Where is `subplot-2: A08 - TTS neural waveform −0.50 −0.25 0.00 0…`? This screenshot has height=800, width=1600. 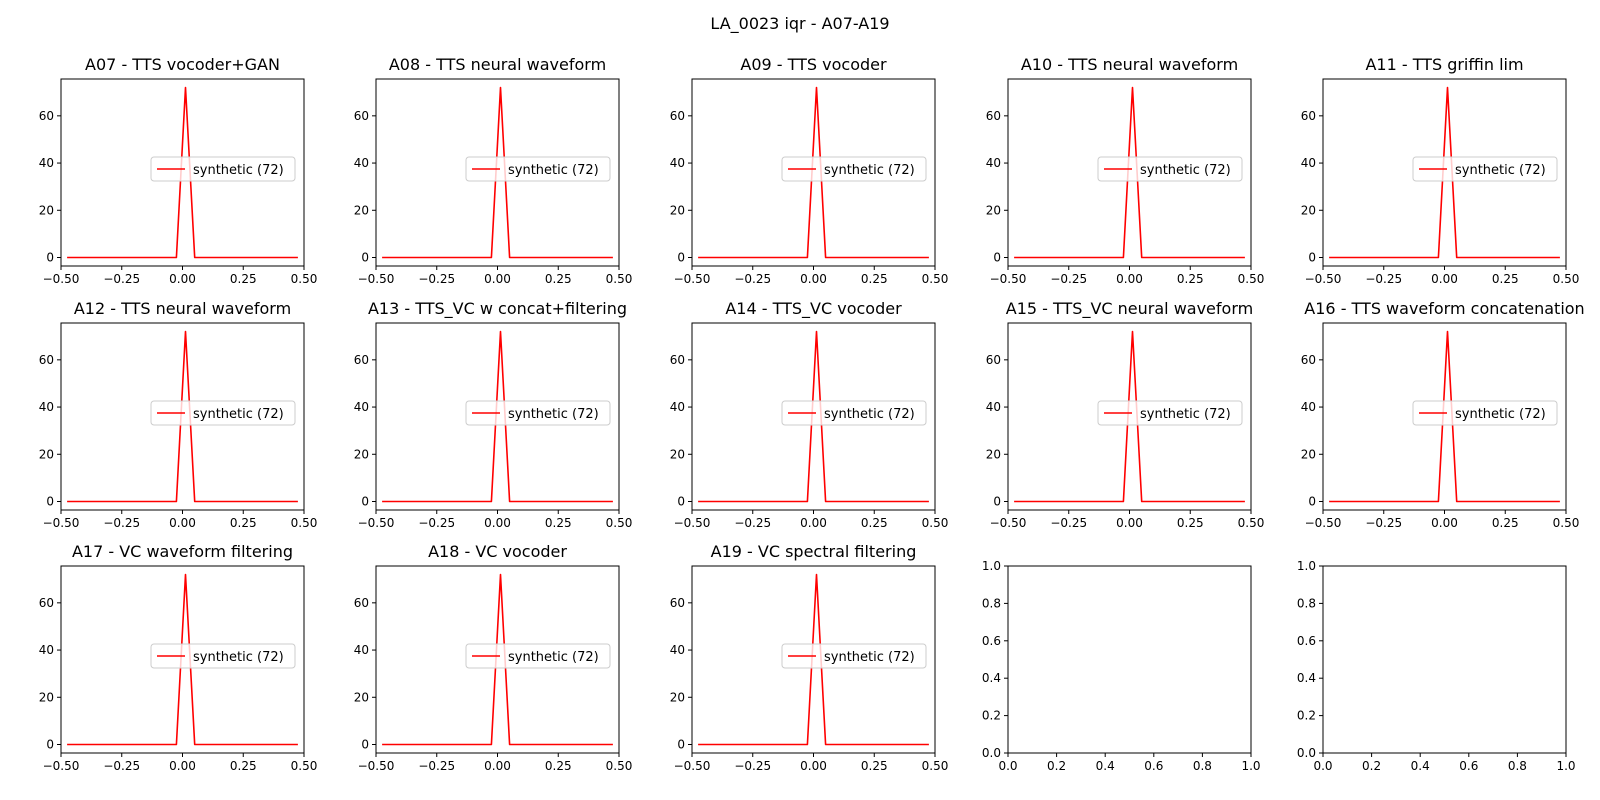
subplot-2: A08 - TTS neural waveform −0.50 −0.25 0.00 0… is located at coordinates (493, 170).